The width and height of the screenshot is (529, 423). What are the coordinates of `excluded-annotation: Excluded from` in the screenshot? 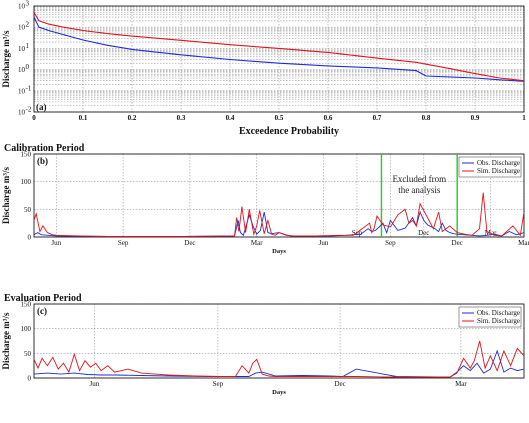 It's located at (419, 179).